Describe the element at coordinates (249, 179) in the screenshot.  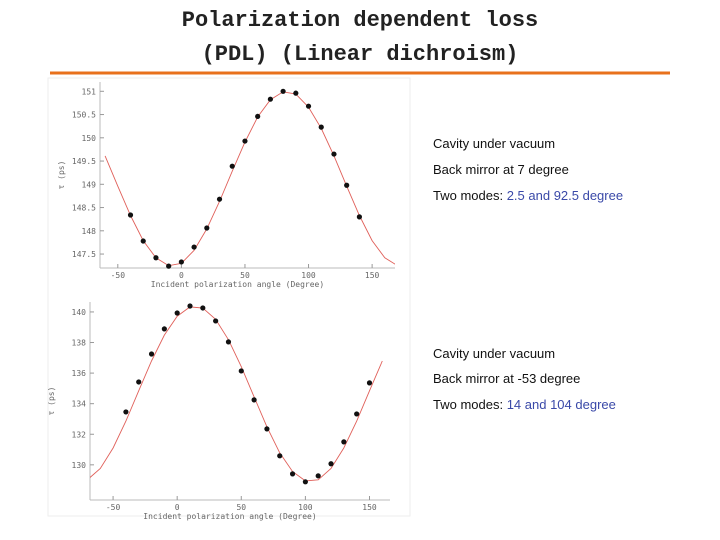
I see `fit-curve` at that location.